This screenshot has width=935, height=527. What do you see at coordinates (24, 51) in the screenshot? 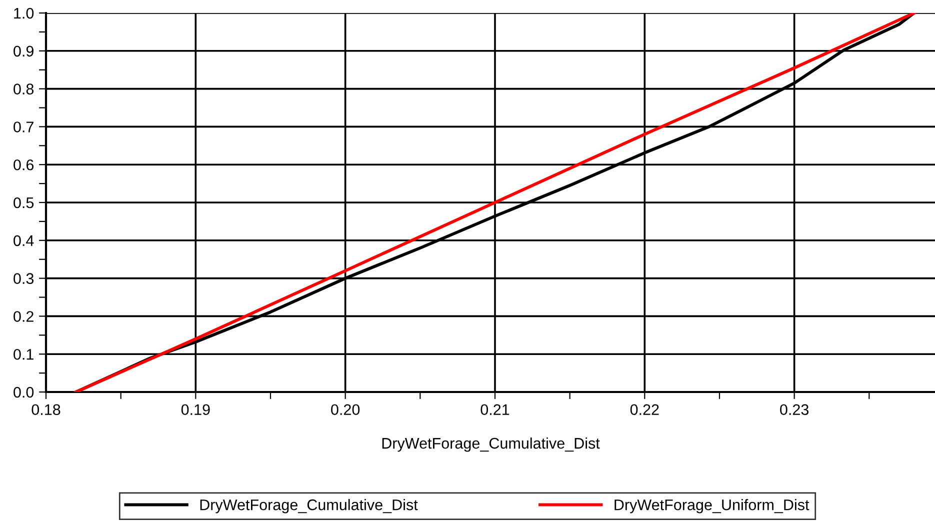
I see `y-tick-label: 0.9` at bounding box center [24, 51].